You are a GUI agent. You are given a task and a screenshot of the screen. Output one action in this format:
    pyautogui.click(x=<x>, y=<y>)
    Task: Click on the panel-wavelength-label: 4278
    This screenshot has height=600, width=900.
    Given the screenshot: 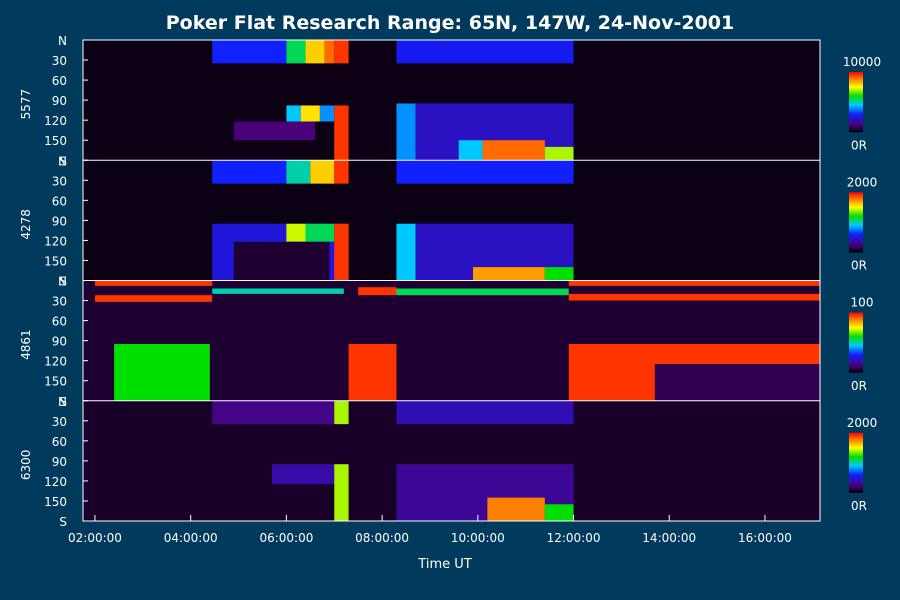 What is the action you would take?
    pyautogui.click(x=26, y=224)
    